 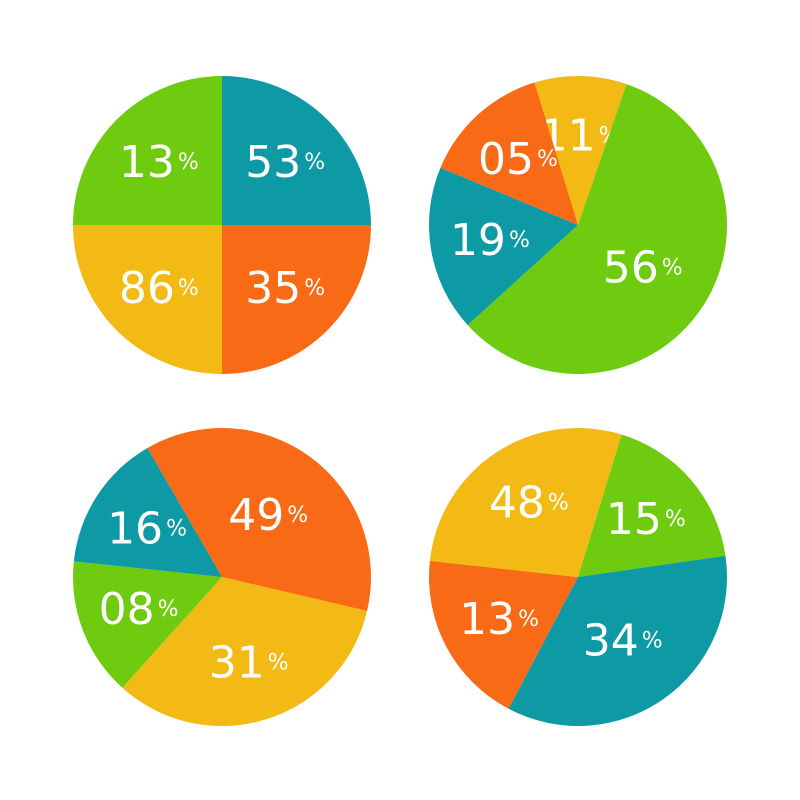 What do you see at coordinates (237, 662) in the screenshot?
I see `slice-label-value: 31` at bounding box center [237, 662].